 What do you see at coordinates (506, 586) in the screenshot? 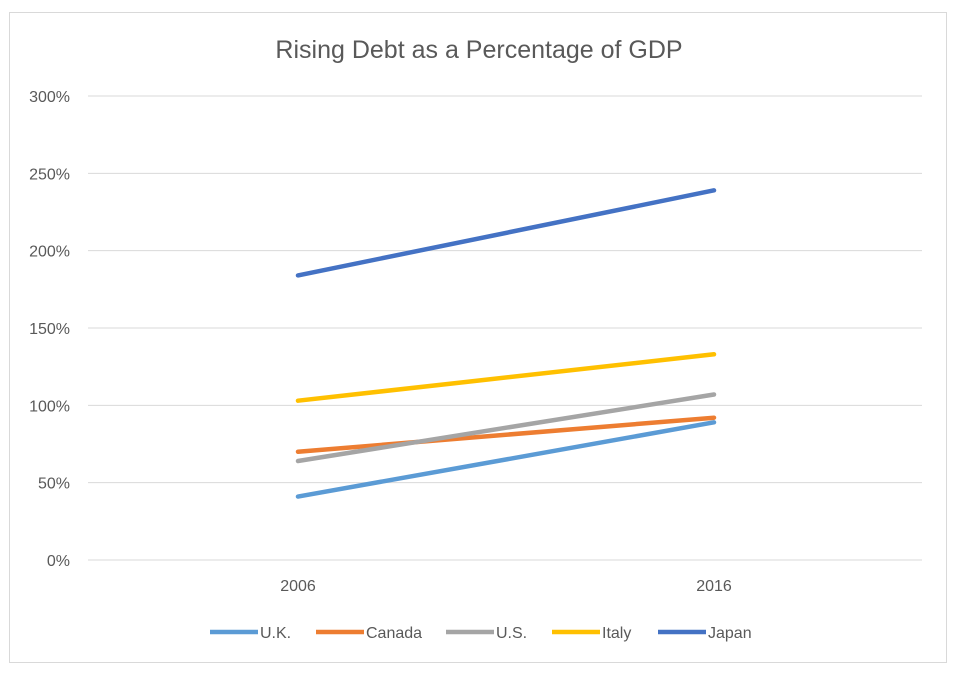
I see `x-axis-ticks: 2006 2016` at bounding box center [506, 586].